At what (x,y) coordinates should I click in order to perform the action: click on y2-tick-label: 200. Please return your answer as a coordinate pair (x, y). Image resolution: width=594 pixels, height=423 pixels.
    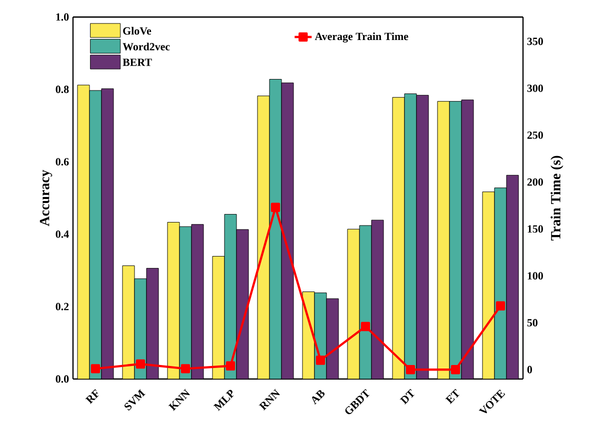
    Looking at the image, I should click on (535, 182).